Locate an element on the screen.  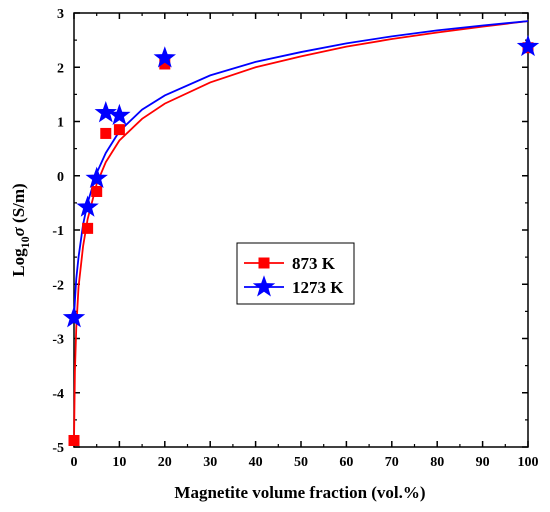
legend: 873 K 1273 K is located at coordinates (295, 273).